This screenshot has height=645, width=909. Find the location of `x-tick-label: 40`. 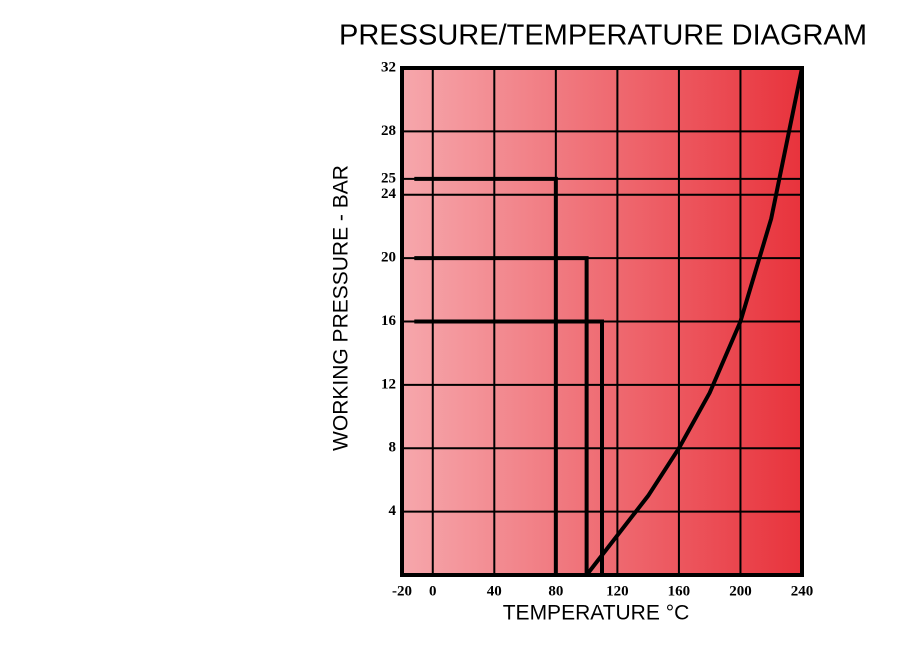

x-tick-label: 40 is located at coordinates (494, 591).